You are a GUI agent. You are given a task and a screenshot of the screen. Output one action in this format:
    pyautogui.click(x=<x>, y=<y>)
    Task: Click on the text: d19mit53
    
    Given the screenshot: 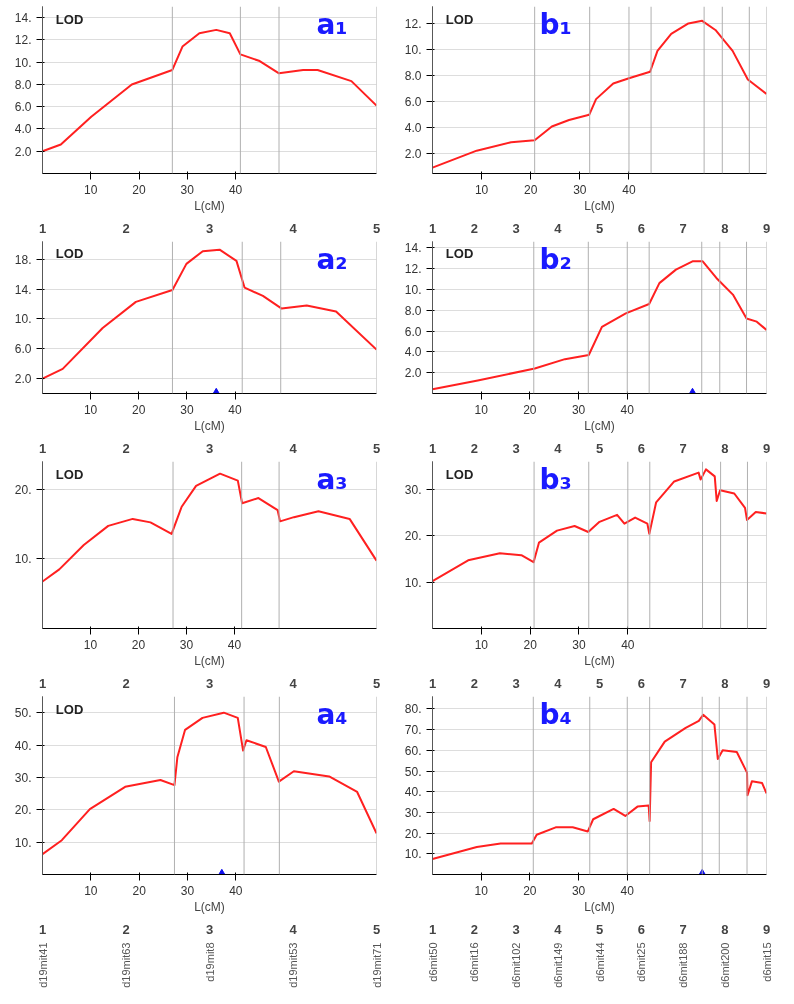 What is the action you would take?
    pyautogui.click(x=293, y=965)
    